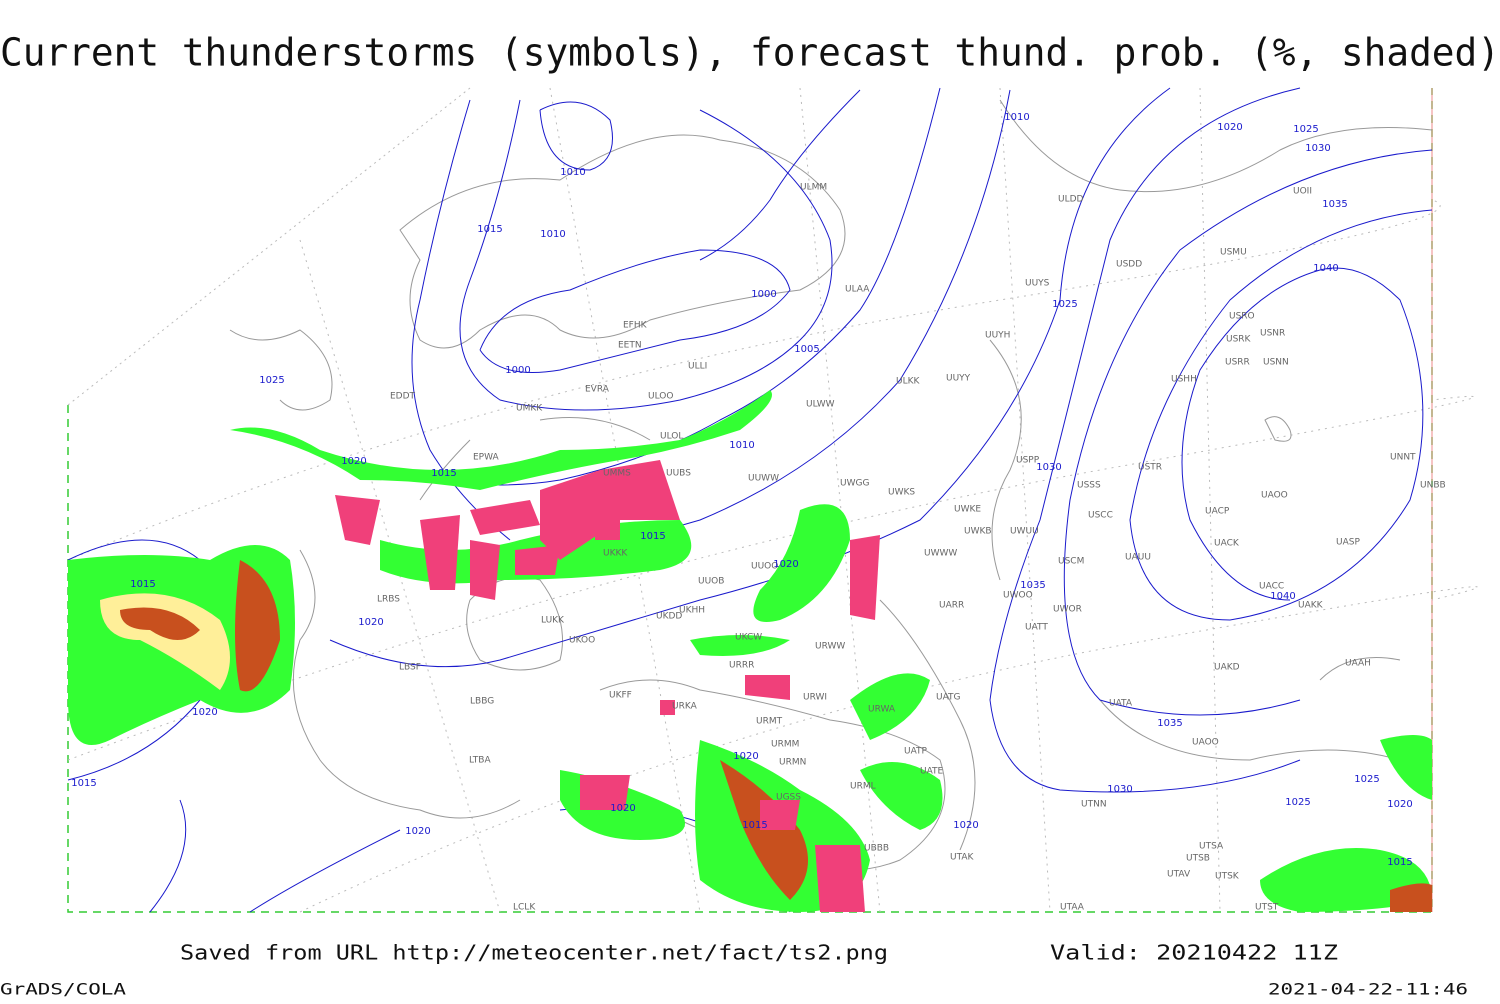 This screenshot has height=1004, width=1500. I want to click on station-label: UWOR, so click(1067, 610).